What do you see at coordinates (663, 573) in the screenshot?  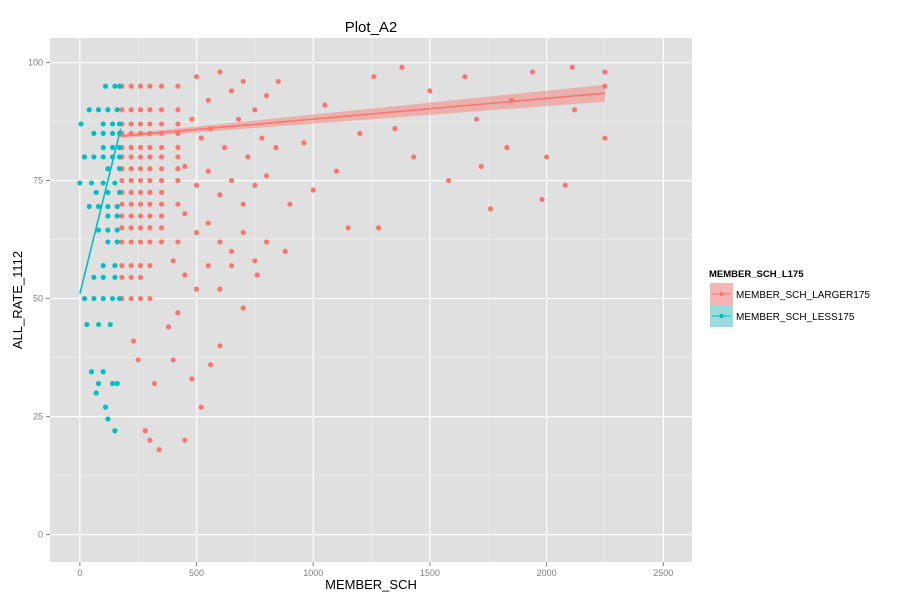 I see `x-tick-label: 2500` at bounding box center [663, 573].